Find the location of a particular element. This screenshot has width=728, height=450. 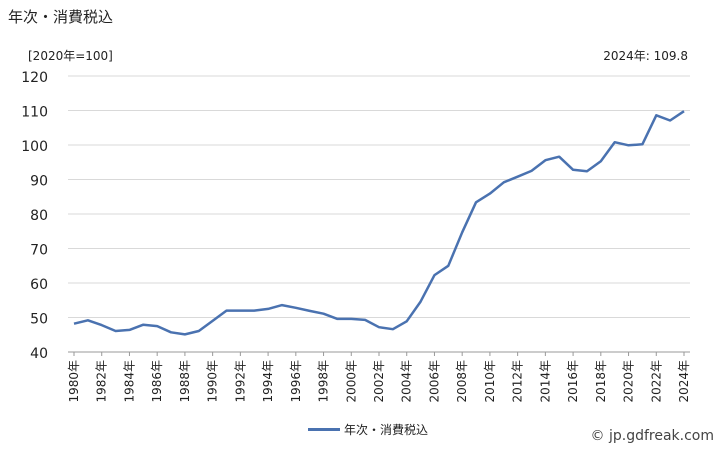

y-tick-label: 80 is located at coordinates (39, 216).